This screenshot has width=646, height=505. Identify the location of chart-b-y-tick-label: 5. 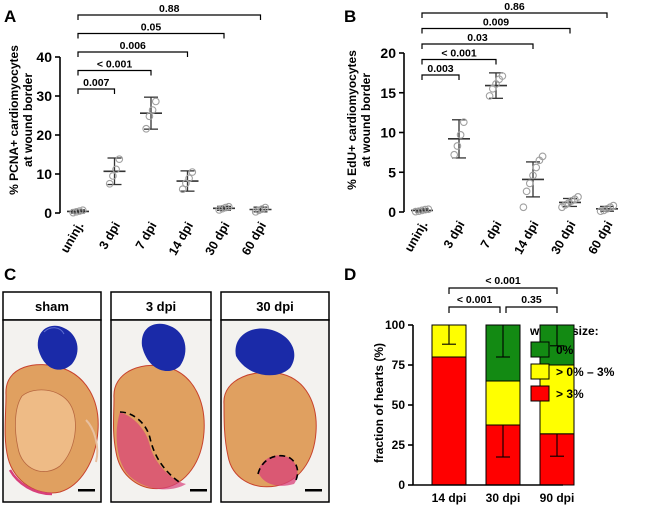
(392, 172).